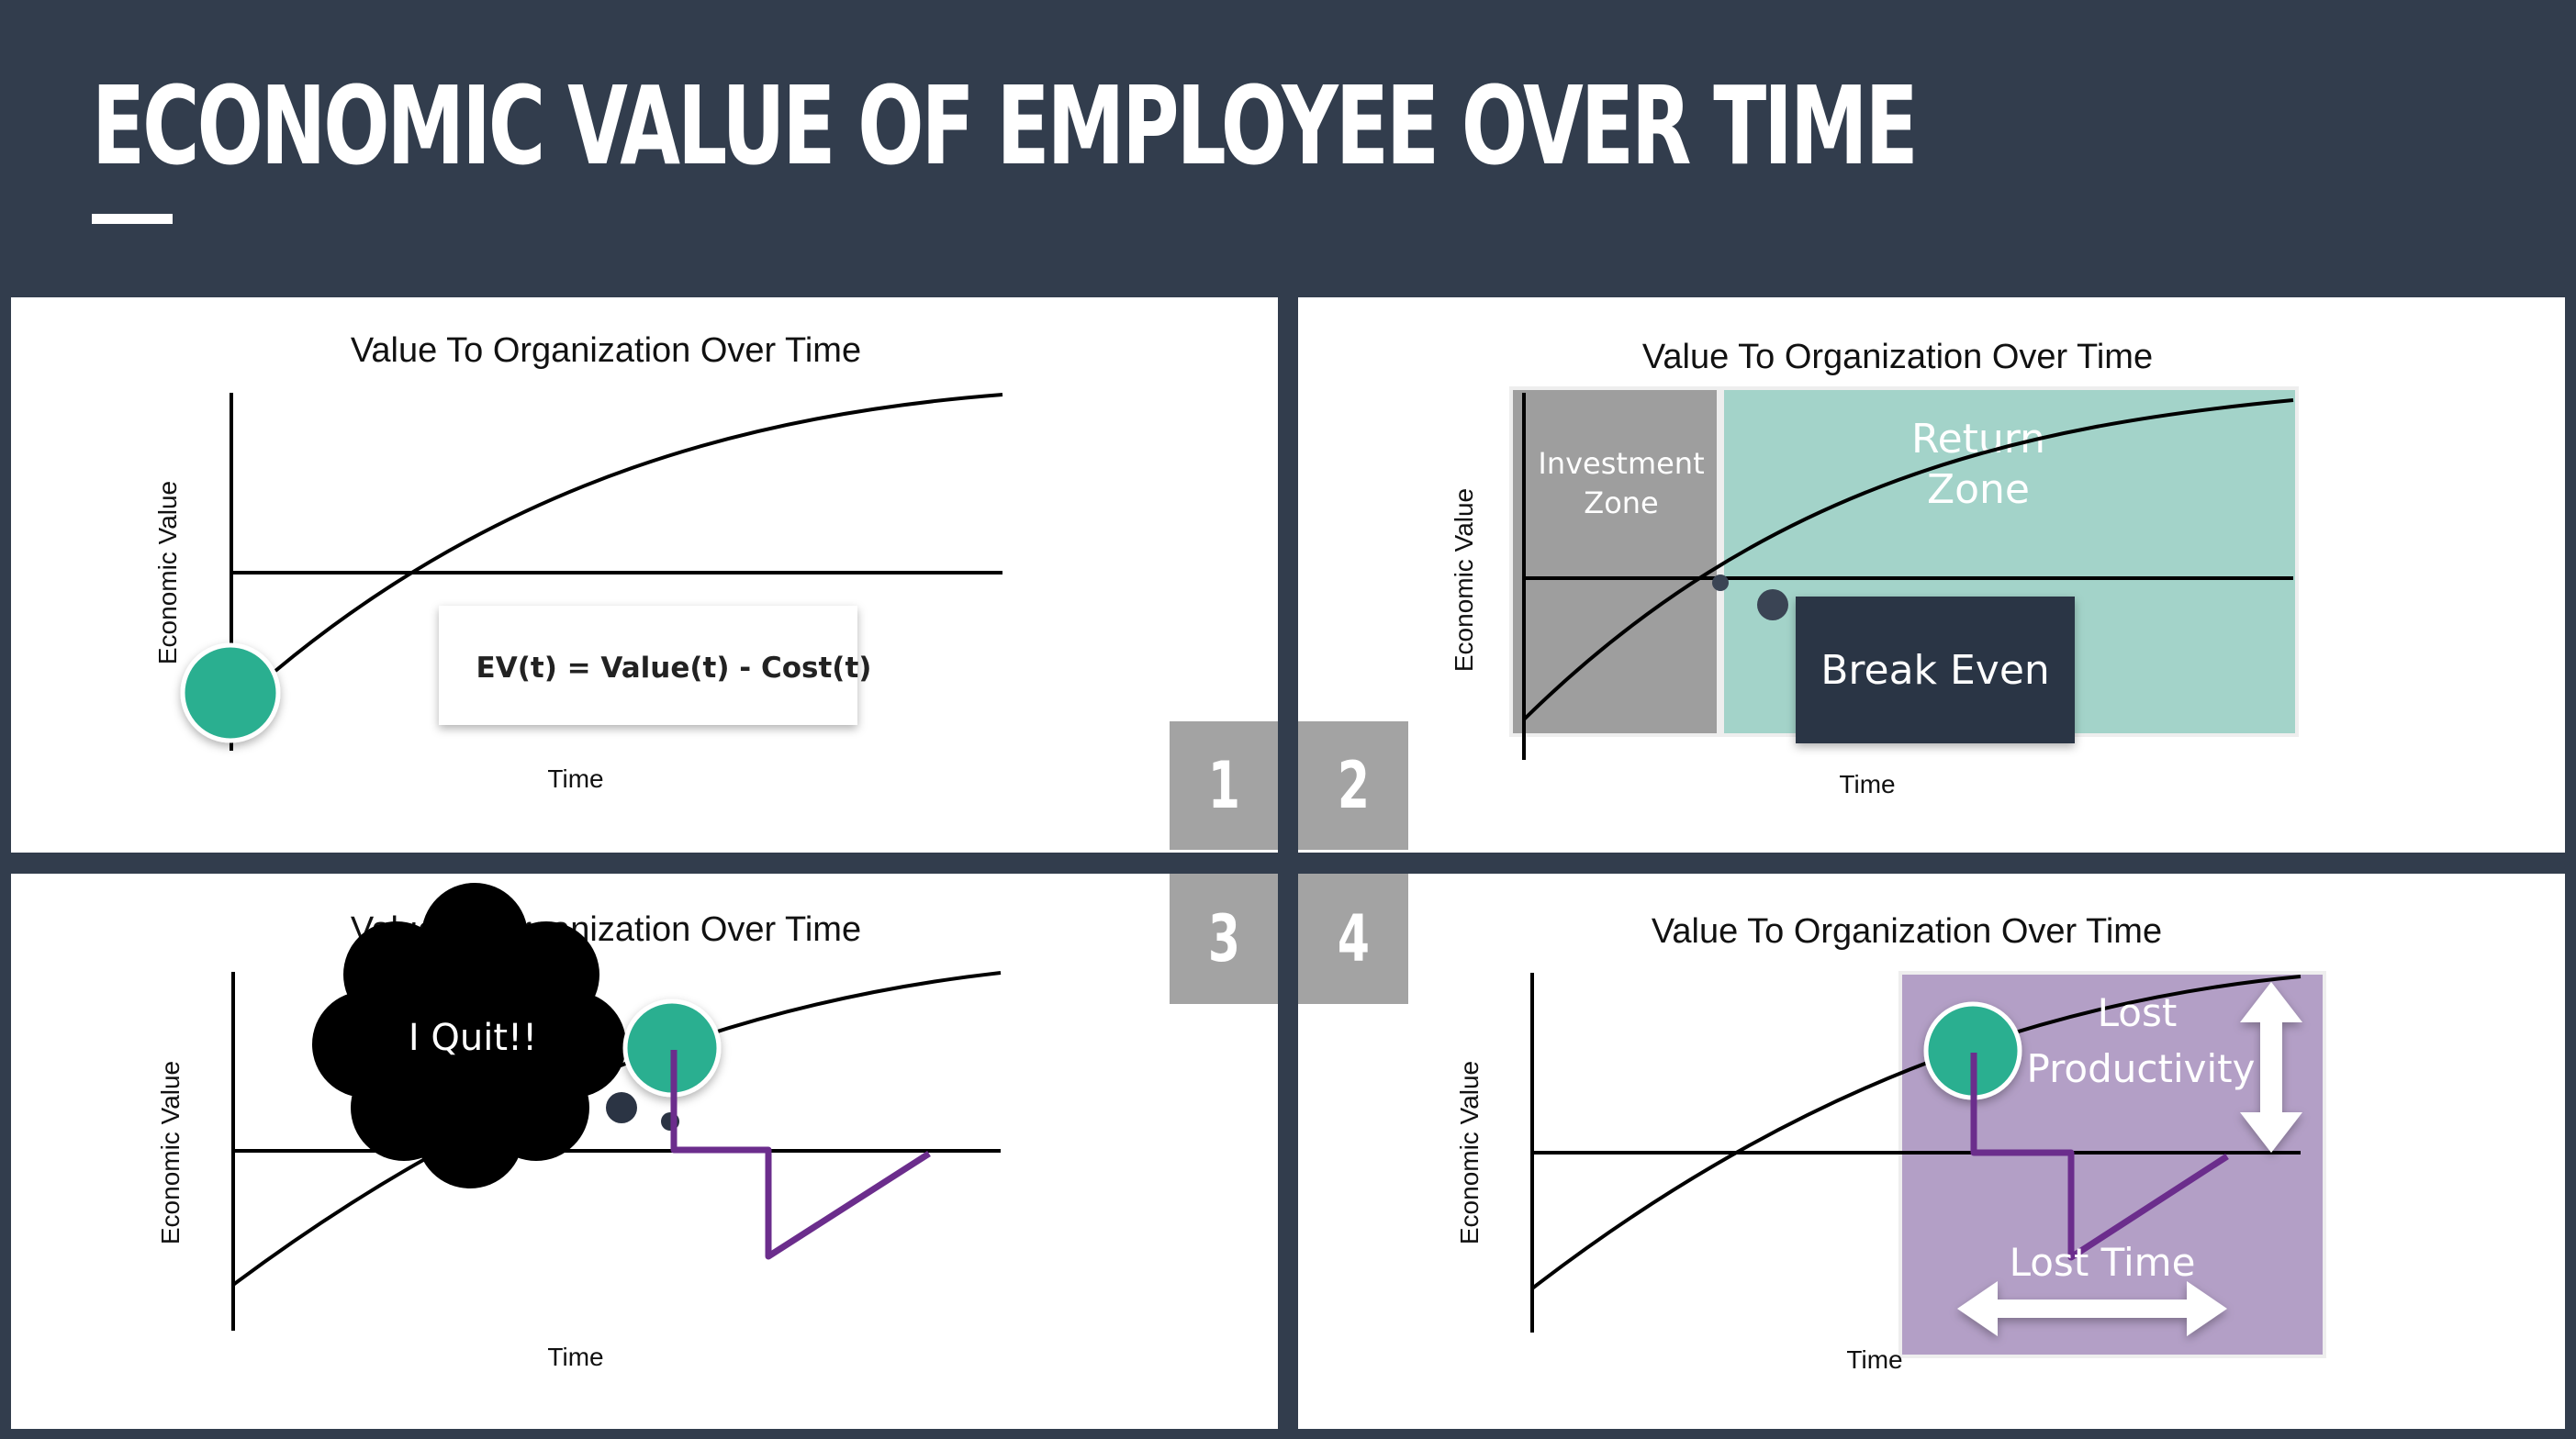 This screenshot has width=2576, height=1439. I want to click on panel-2-break-even-label: Break Even, so click(1935, 670).